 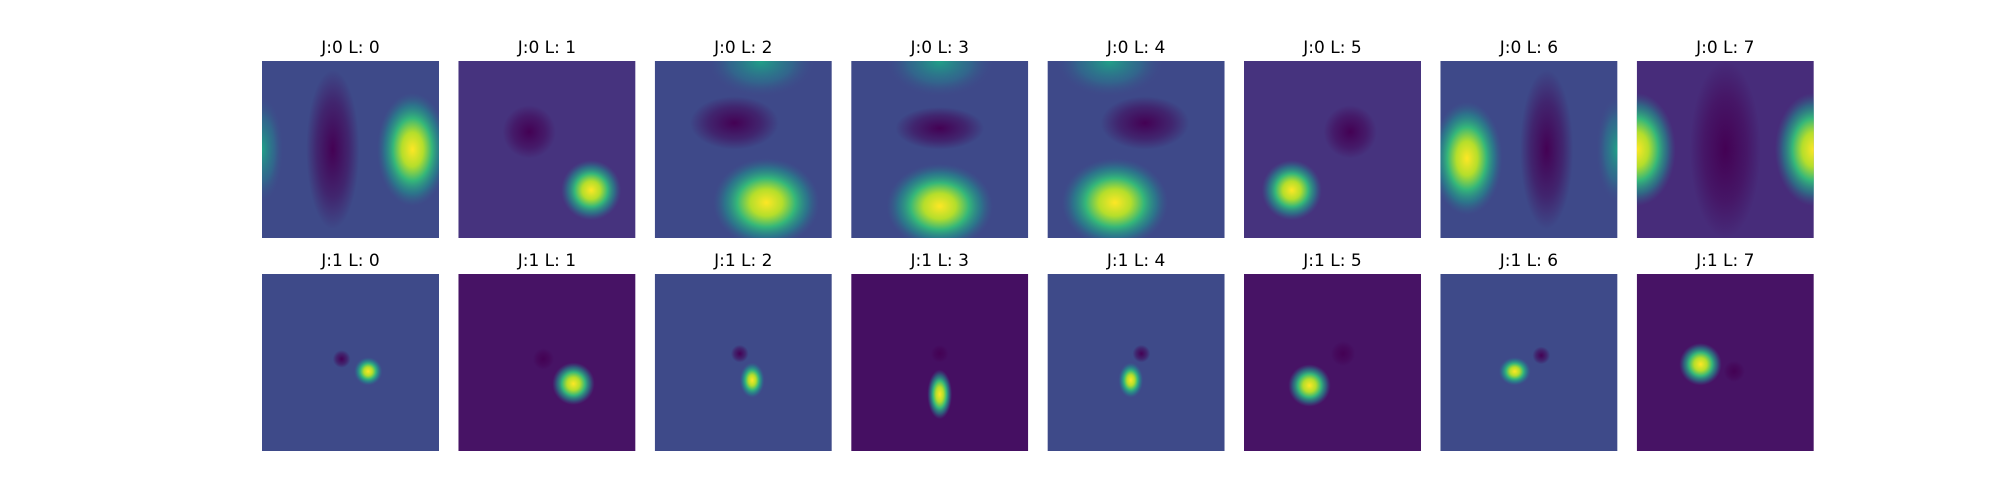 I want to click on panel-title: J:0 L: 0, so click(x=349, y=48).